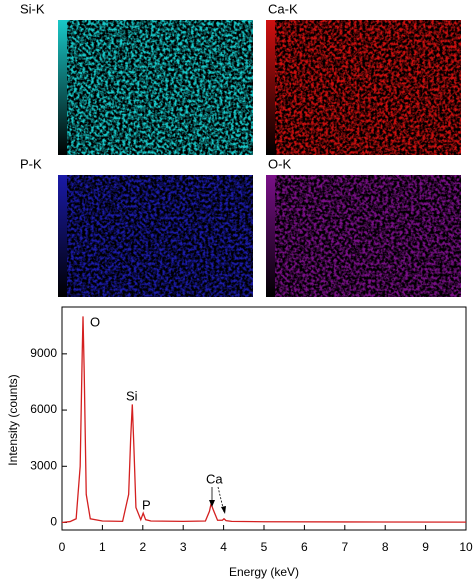 The width and height of the screenshot is (474, 583). What do you see at coordinates (62, 547) in the screenshot?
I see `x-tick-label: 0` at bounding box center [62, 547].